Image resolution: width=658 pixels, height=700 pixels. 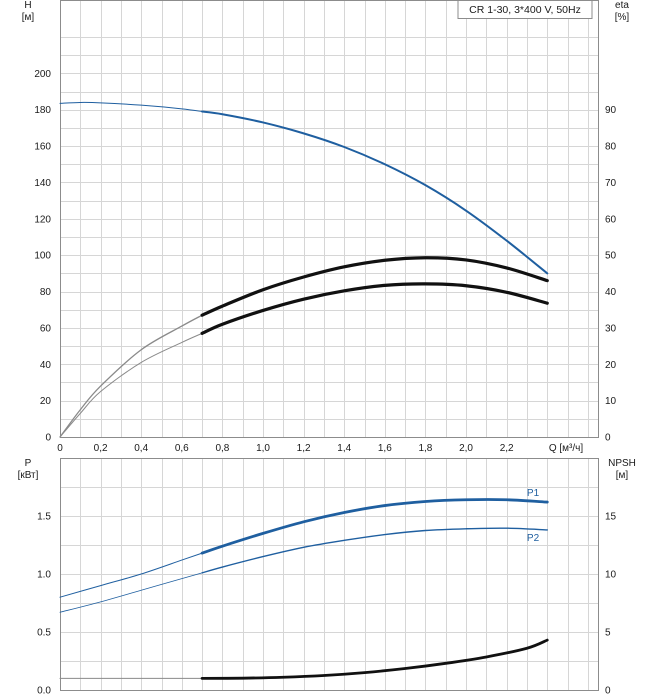 I want to click on legend-box, so click(x=525, y=9).